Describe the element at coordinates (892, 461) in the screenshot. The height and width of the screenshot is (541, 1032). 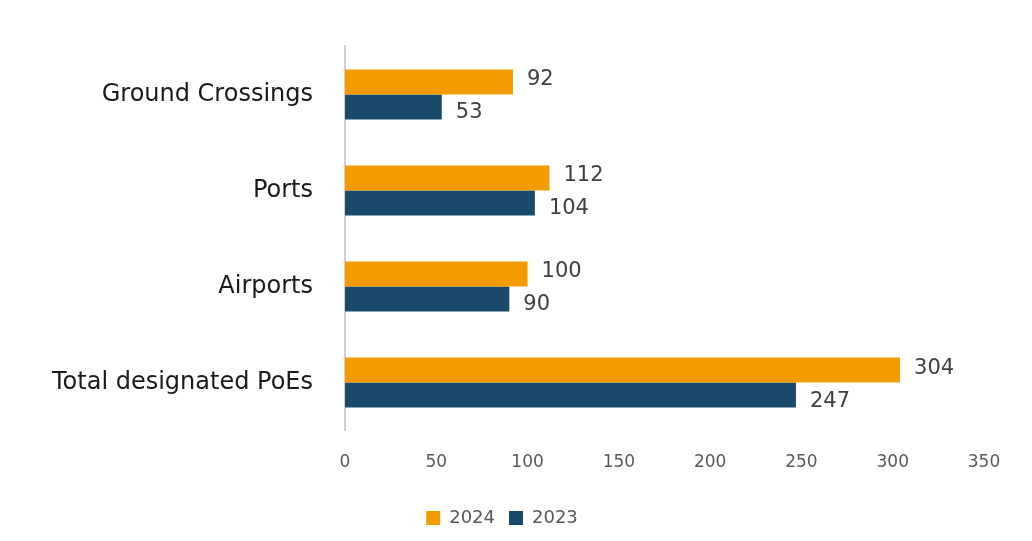
I see `x-tick-label: 300` at that location.